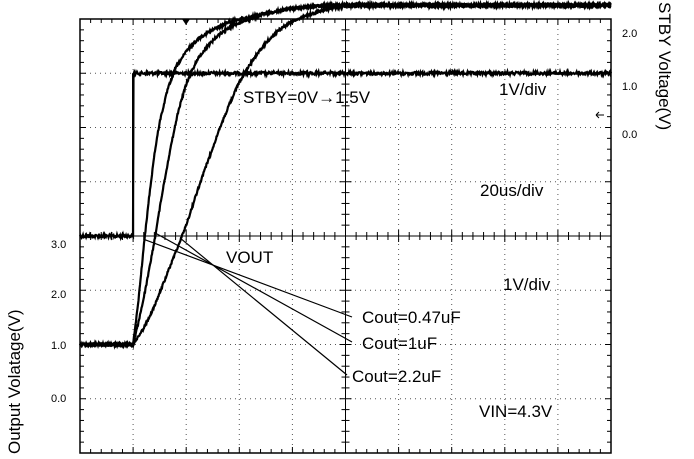  What do you see at coordinates (58, 295) in the screenshot?
I see `left-tick-label: 2.0` at bounding box center [58, 295].